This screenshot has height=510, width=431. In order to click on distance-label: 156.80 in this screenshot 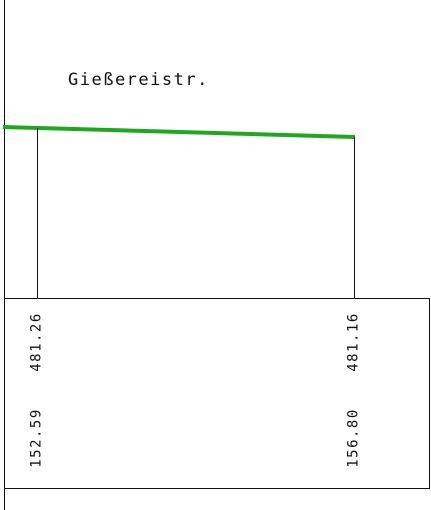, I will do `click(354, 438)`.